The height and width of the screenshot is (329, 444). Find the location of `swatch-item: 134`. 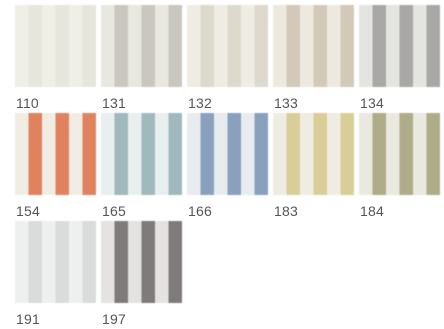

swatch-item: 134 is located at coordinates (399, 59).